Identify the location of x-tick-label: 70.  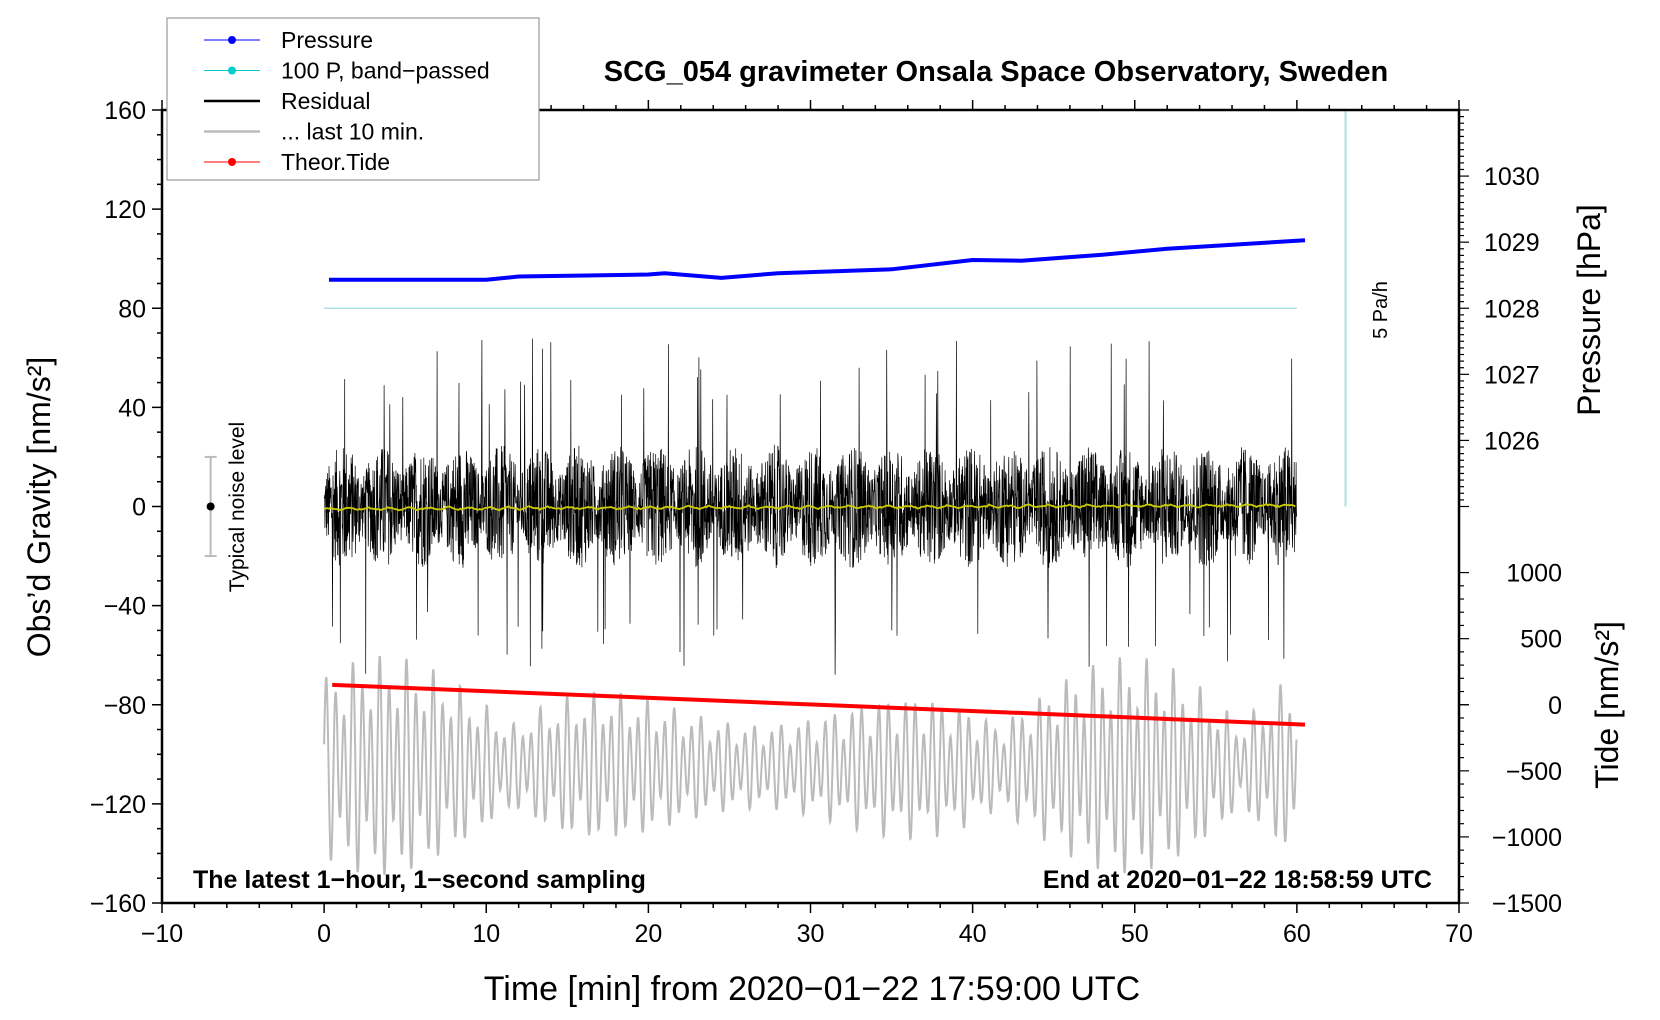
(1459, 934).